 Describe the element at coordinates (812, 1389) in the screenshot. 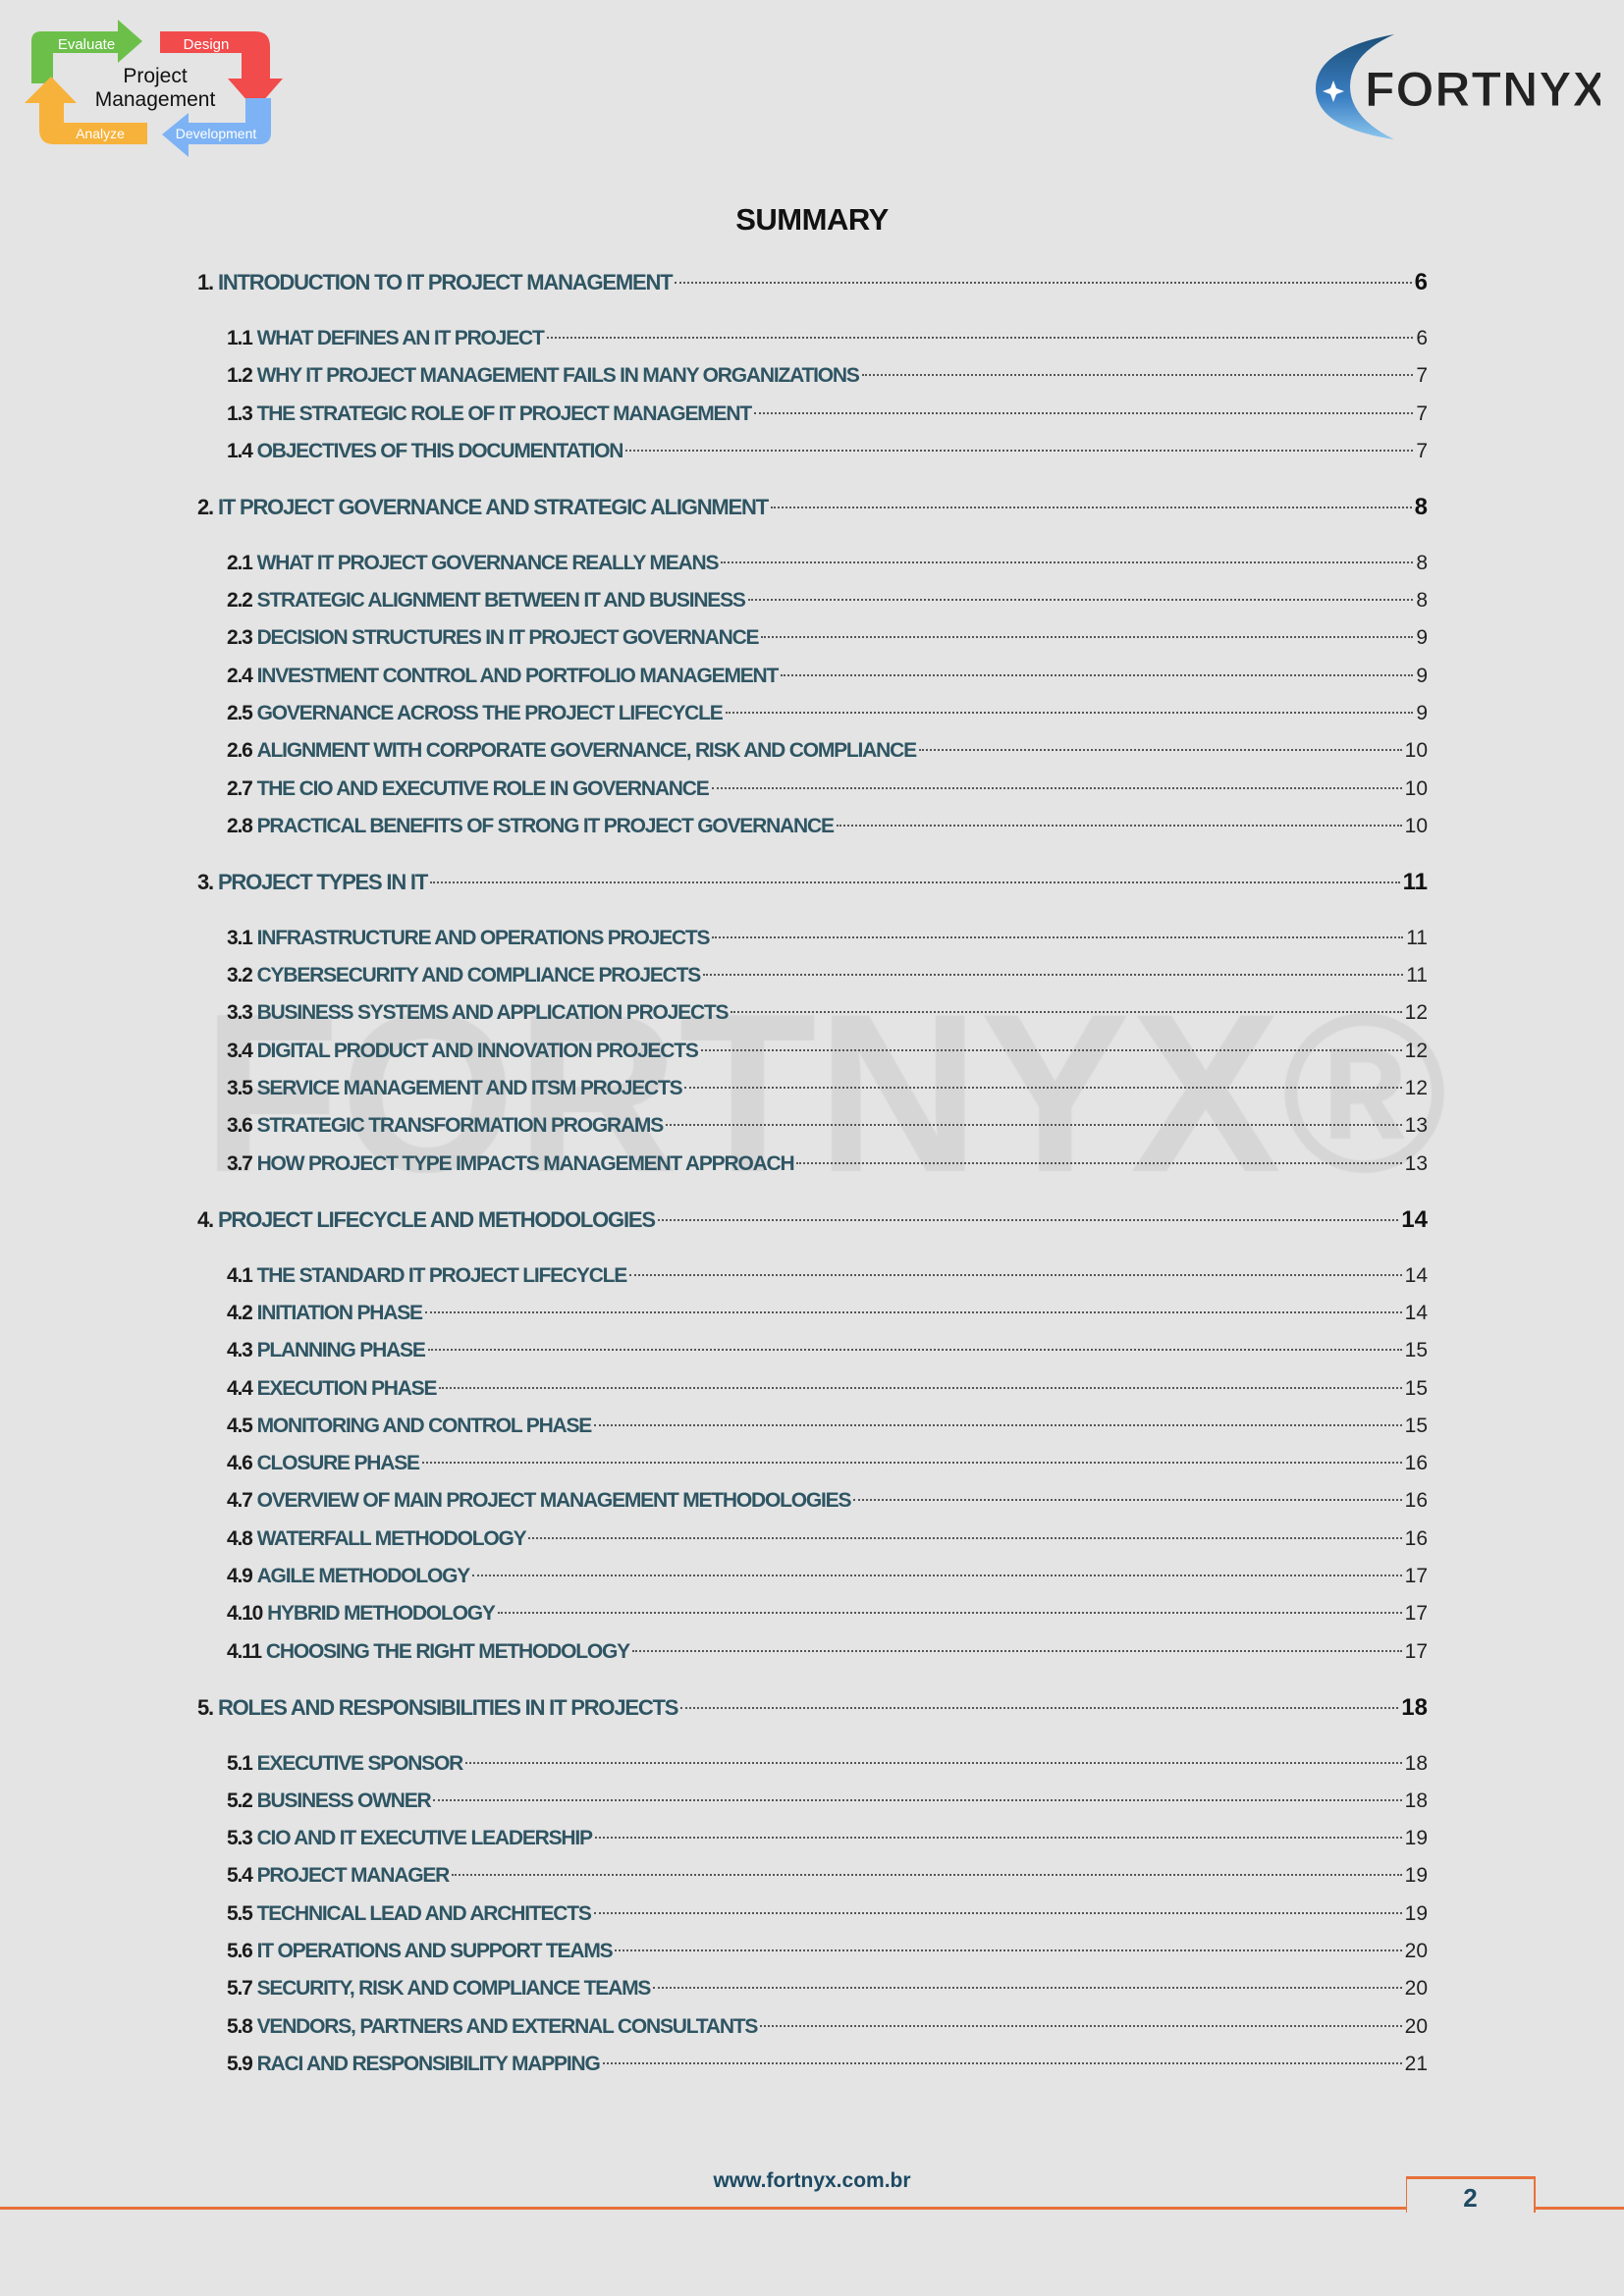

I see `toc-entry: 4.4 EXECUTION PHASE 15` at that location.